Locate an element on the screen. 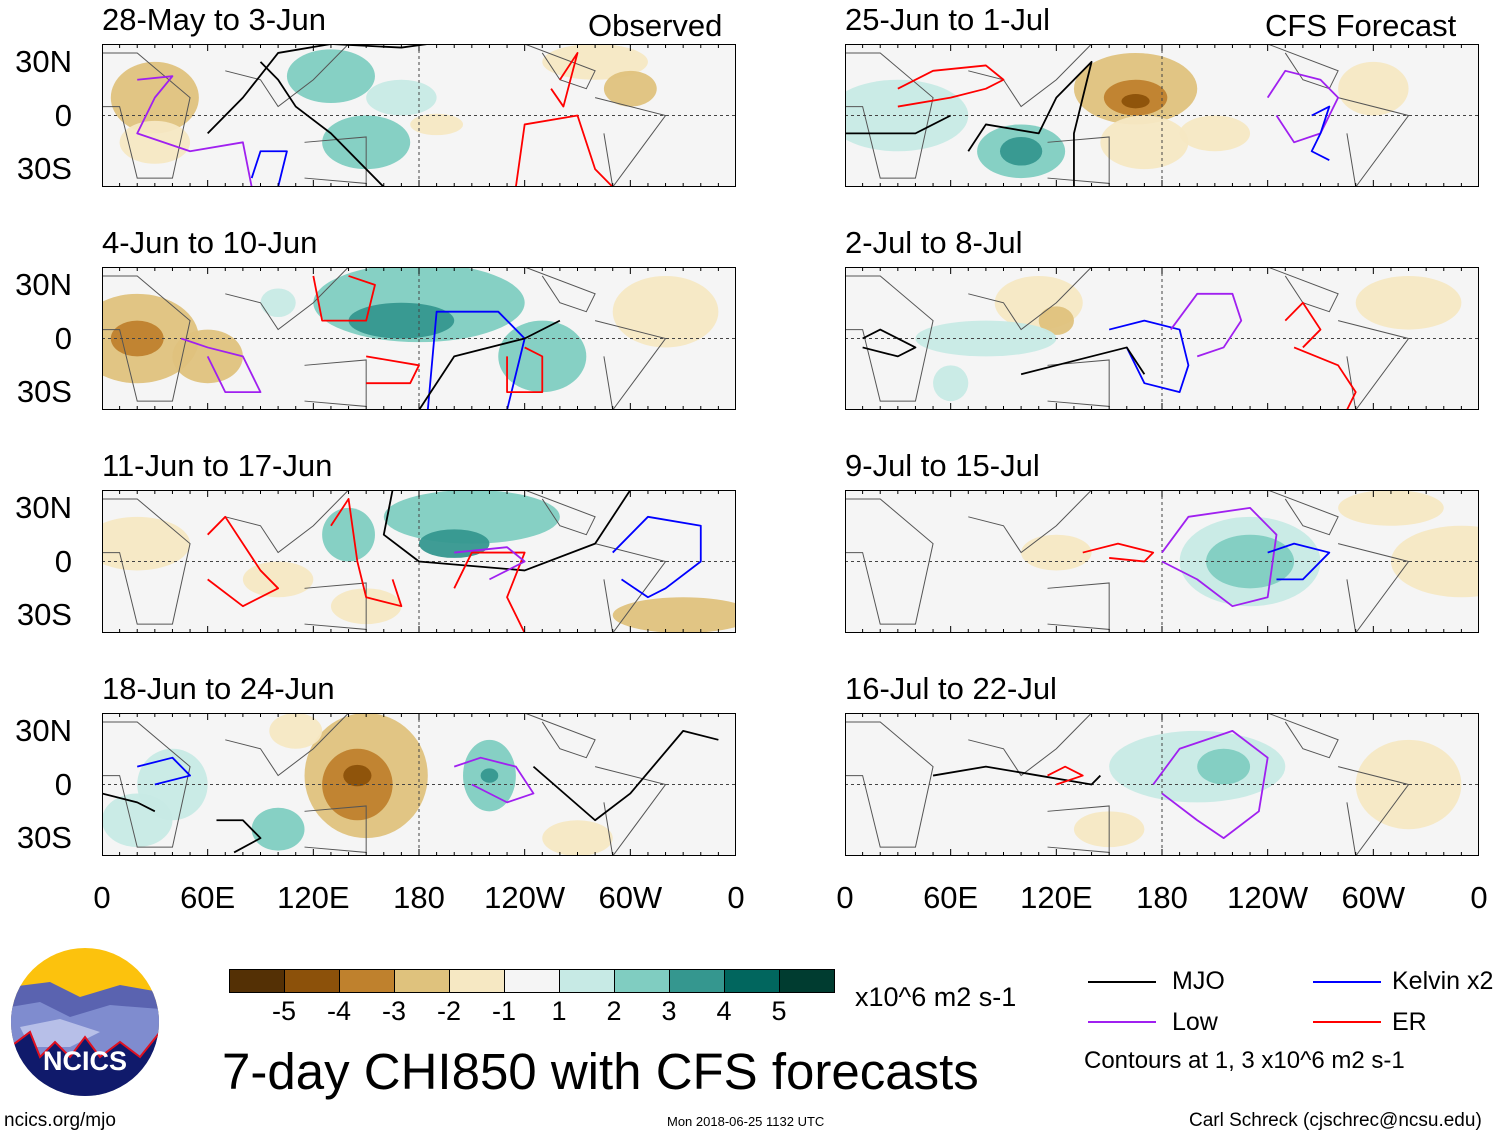 The image size is (1510, 1137). x-tick-label: 60E is located at coordinates (208, 897).